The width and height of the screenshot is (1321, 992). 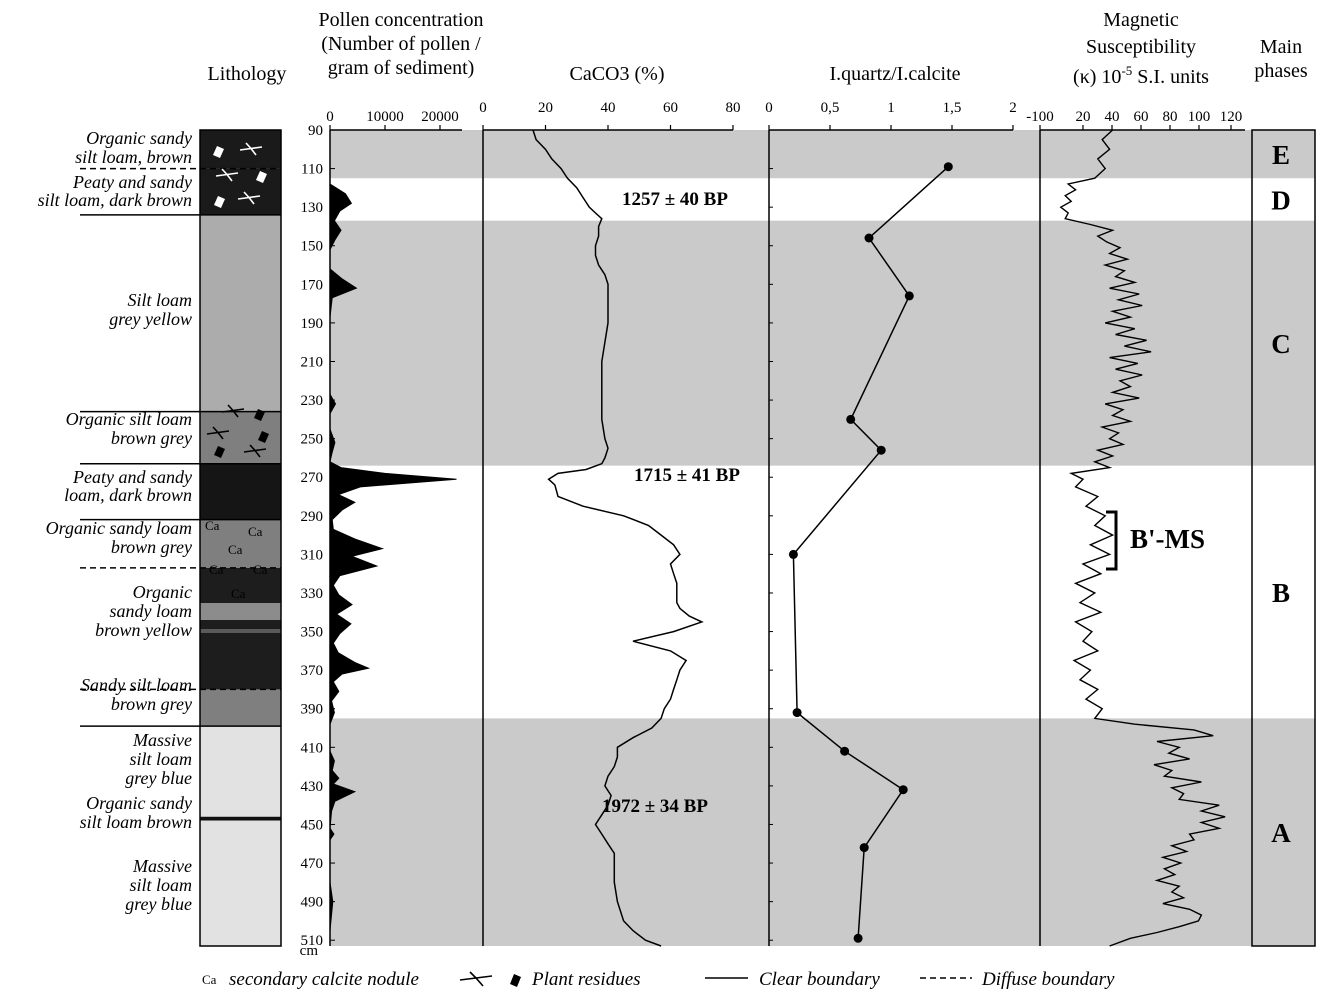 I want to click on depth-tick-label: 470, so click(x=312, y=864).